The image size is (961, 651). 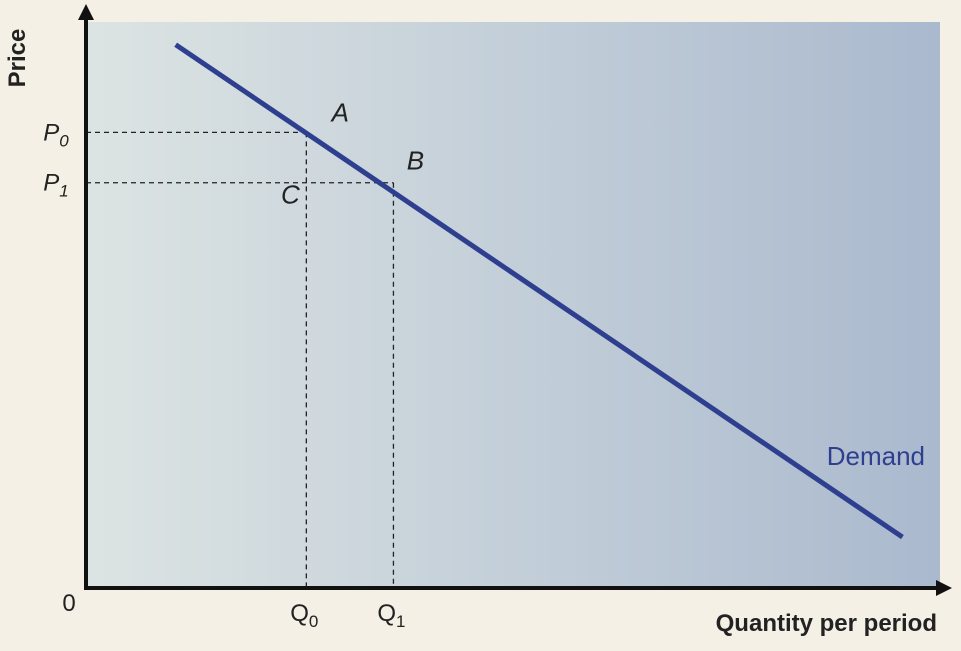 What do you see at coordinates (826, 623) in the screenshot?
I see `x-axis-label: Quantity per period` at bounding box center [826, 623].